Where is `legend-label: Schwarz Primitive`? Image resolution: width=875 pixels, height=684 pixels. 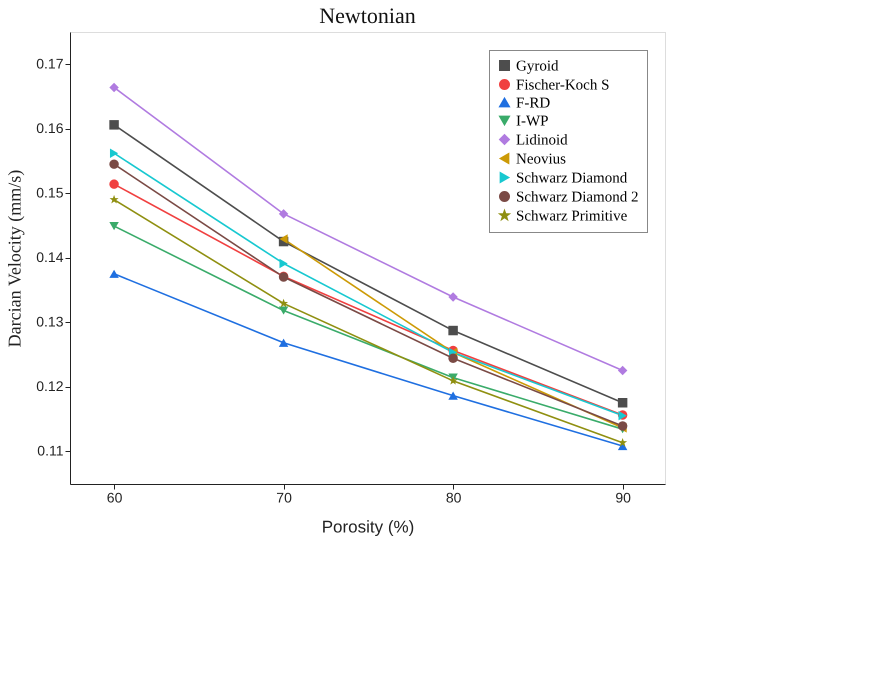
legend-label: Schwarz Primitive is located at coordinates (572, 216).